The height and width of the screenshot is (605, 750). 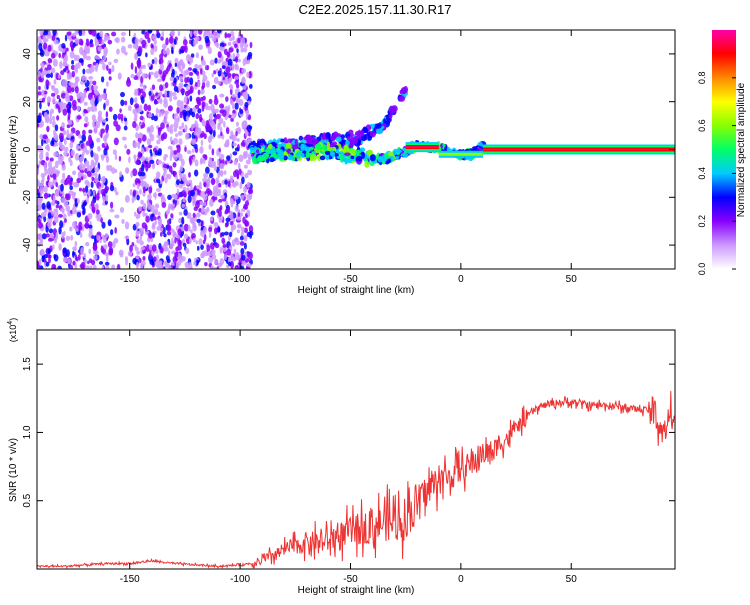 What do you see at coordinates (27, 197) in the screenshot?
I see `y-tick-label: -20` at bounding box center [27, 197].